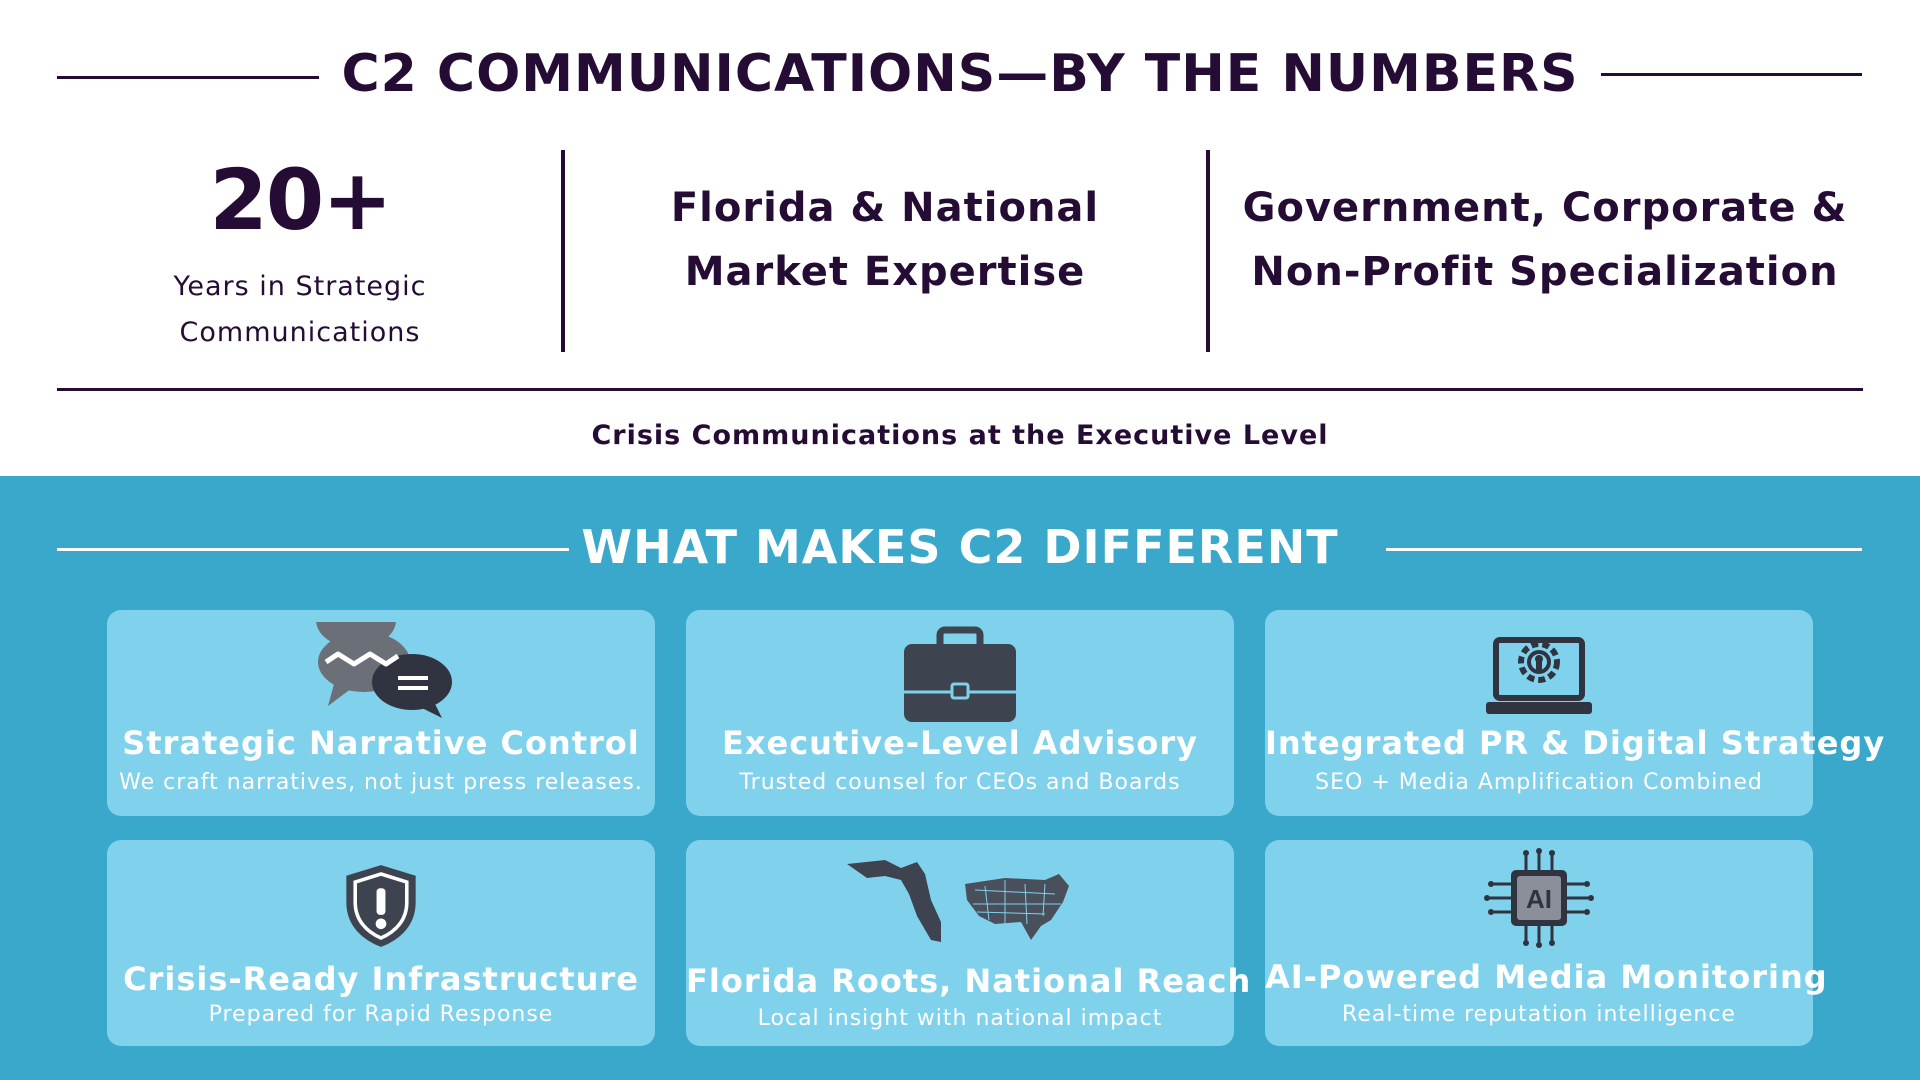 The height and width of the screenshot is (1080, 1920). I want to click on section-rule-left, so click(313, 549).